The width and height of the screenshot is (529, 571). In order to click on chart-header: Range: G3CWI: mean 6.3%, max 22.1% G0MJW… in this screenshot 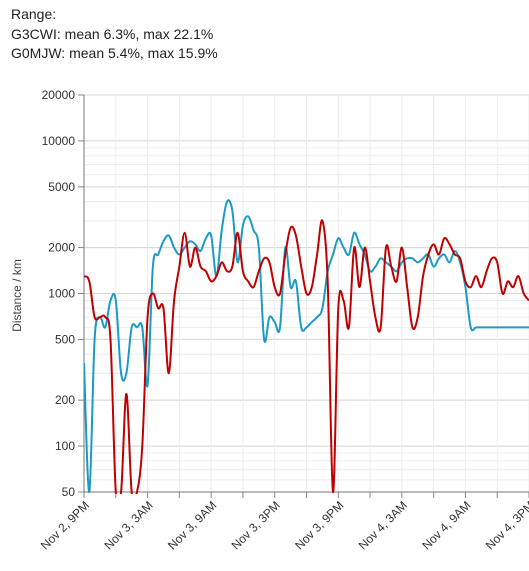, I will do `click(114, 34)`.